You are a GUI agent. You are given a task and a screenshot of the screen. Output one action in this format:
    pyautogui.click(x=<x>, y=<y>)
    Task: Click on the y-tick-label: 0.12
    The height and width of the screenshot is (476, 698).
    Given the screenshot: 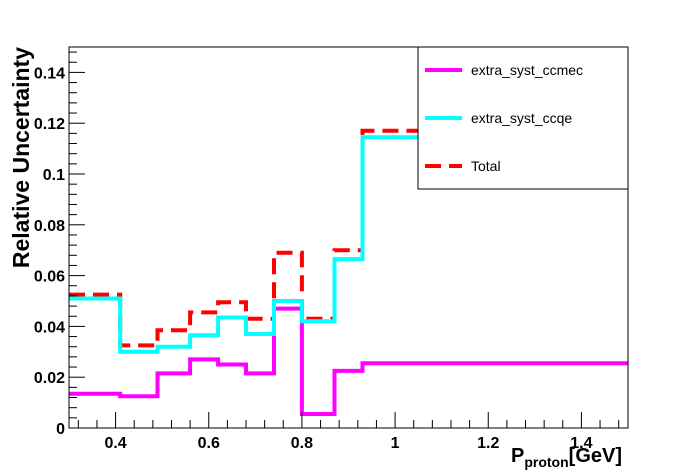 What is the action you would take?
    pyautogui.click(x=49, y=124)
    